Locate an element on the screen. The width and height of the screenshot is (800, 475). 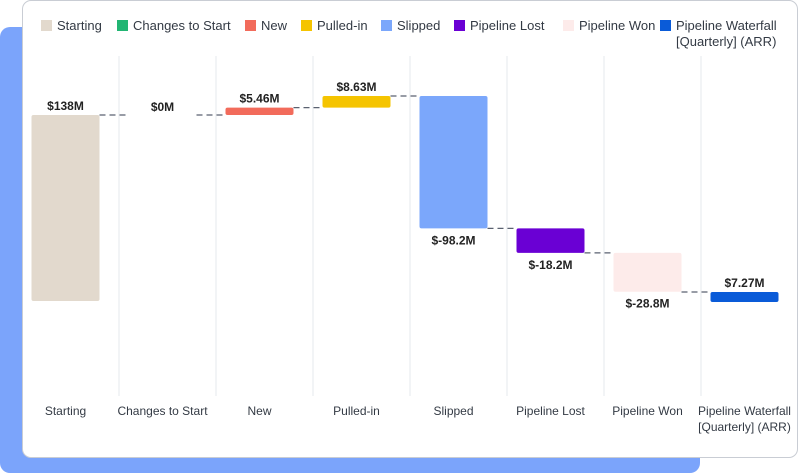
data-label-6: $-28.8M is located at coordinates (647, 304).